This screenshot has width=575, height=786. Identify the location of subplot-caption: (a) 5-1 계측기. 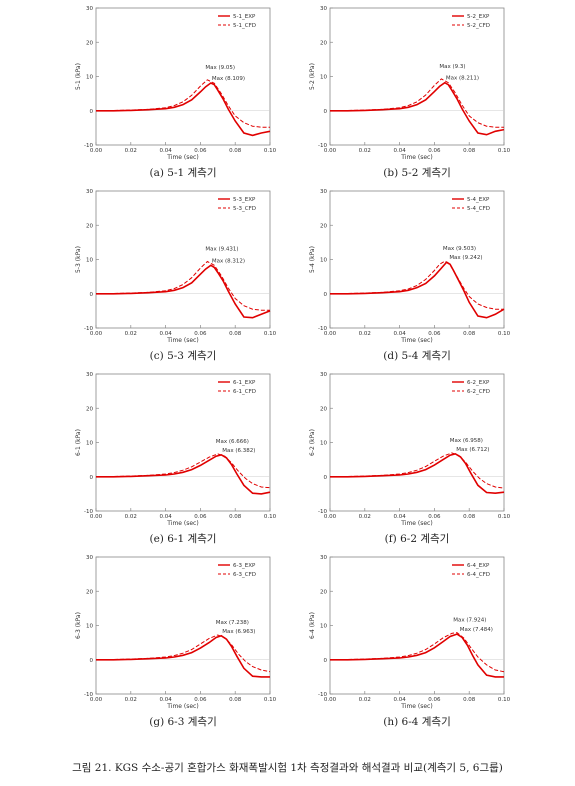
(183, 173).